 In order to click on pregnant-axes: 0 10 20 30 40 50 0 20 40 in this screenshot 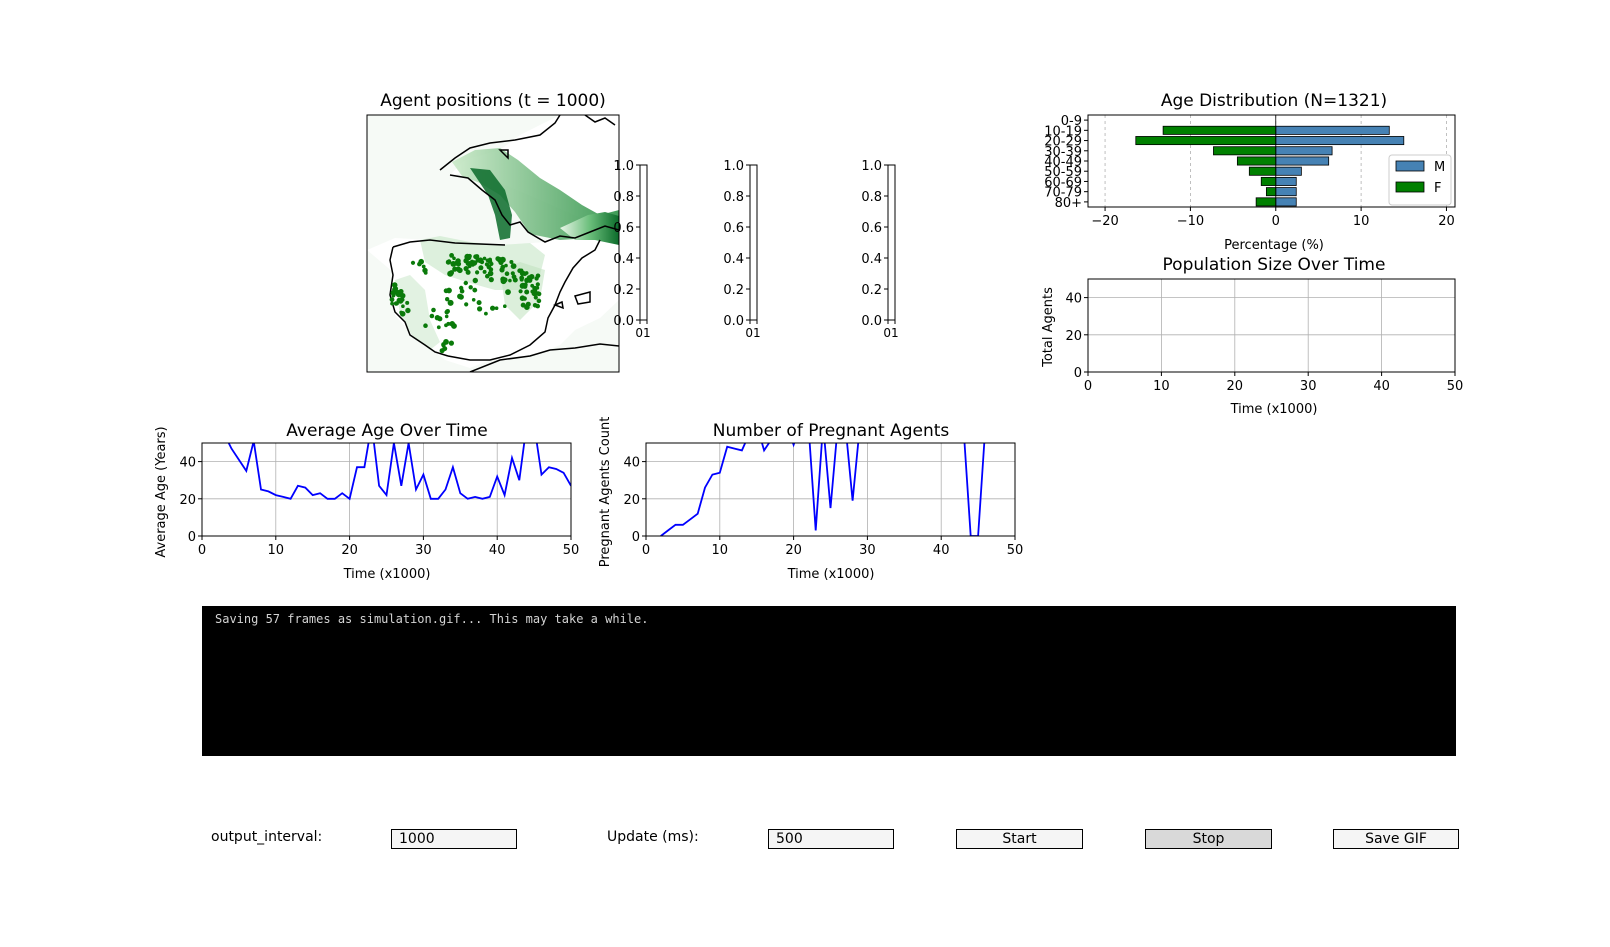, I will do `click(823, 500)`.